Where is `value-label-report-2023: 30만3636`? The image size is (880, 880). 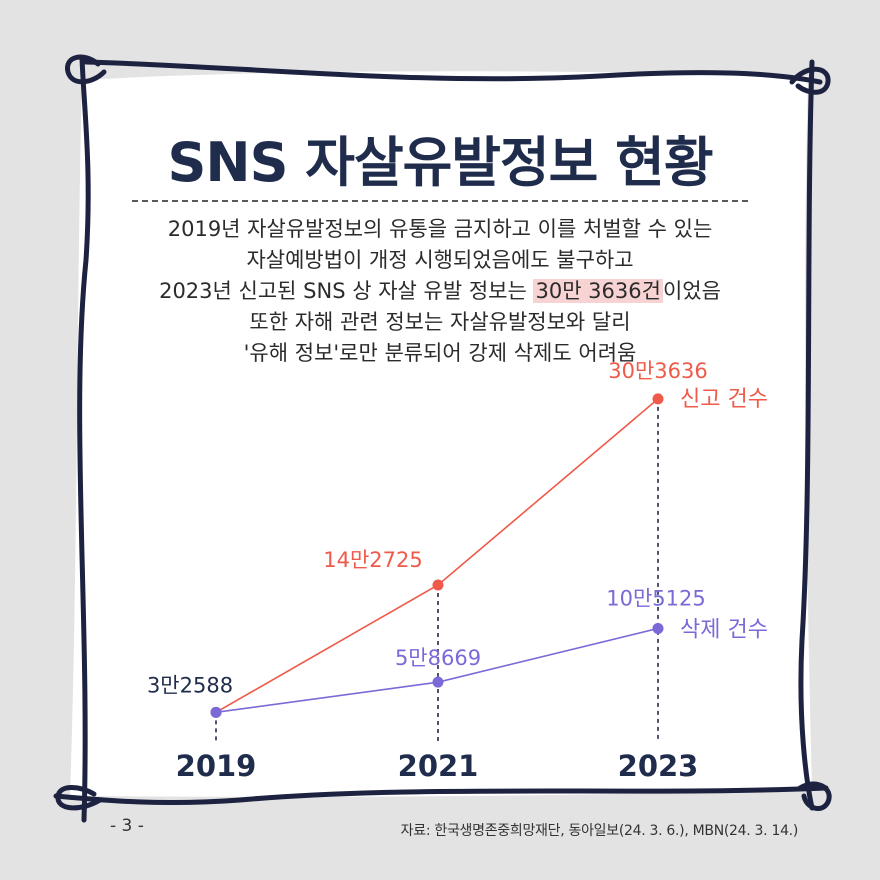
value-label-report-2023: 30만3636 is located at coordinates (658, 371).